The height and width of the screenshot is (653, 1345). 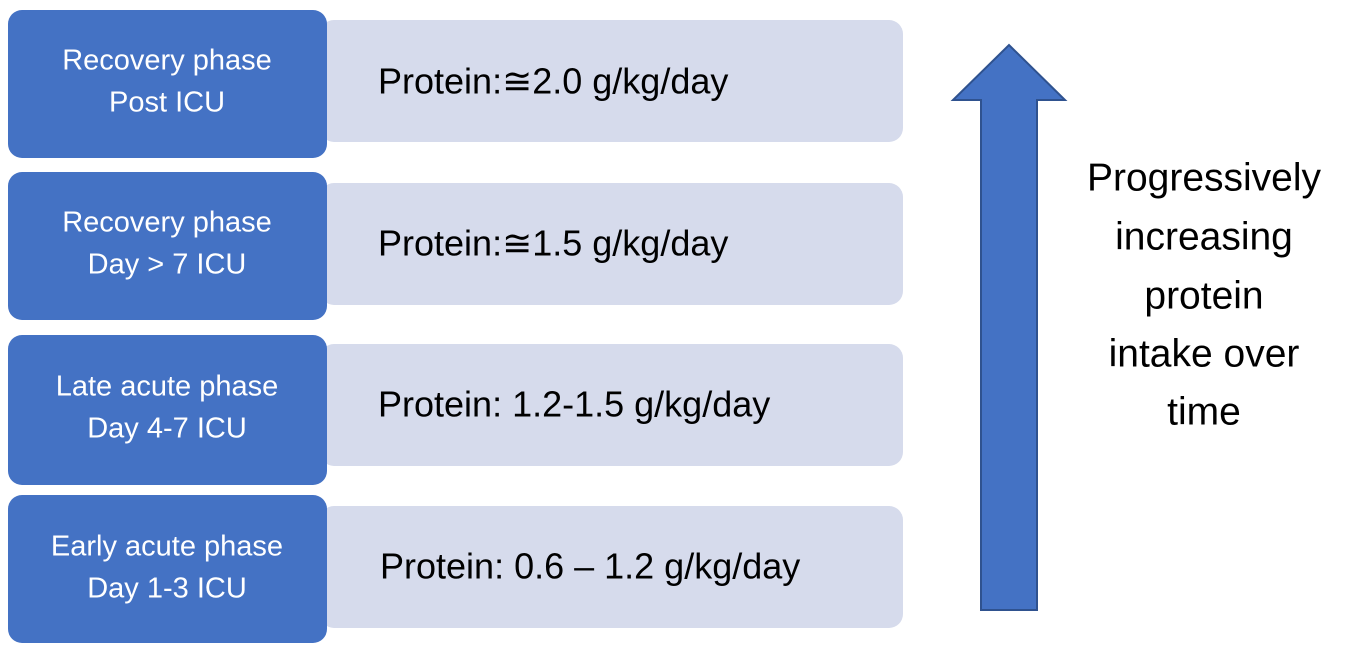 What do you see at coordinates (167, 589) in the screenshot?
I see `phase-label: Day 1-3 ICU` at bounding box center [167, 589].